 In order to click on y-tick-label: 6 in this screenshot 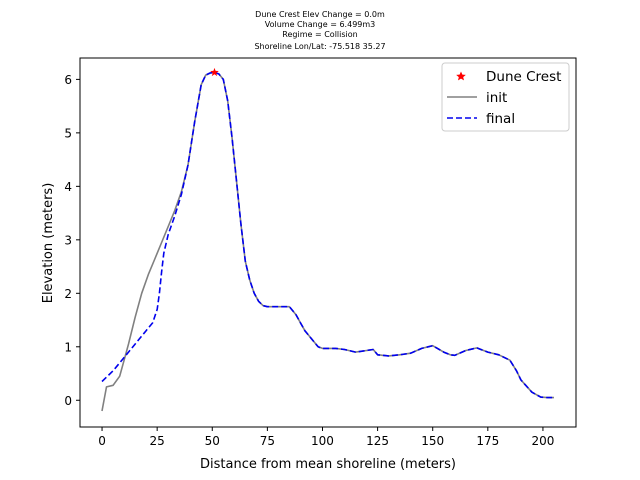, I will do `click(68, 80)`.